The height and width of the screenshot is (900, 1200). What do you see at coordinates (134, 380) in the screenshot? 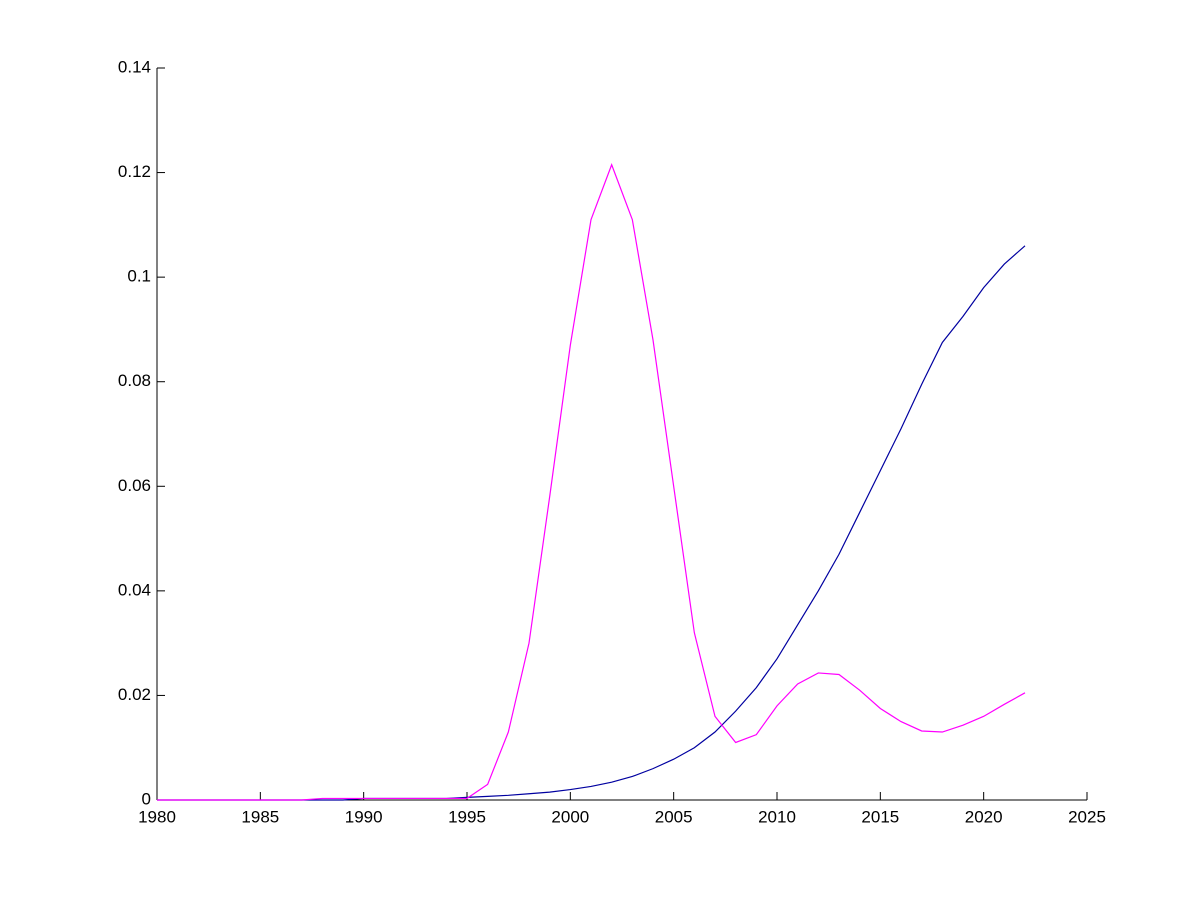
I see `y-tick-label: 0.08` at bounding box center [134, 380].